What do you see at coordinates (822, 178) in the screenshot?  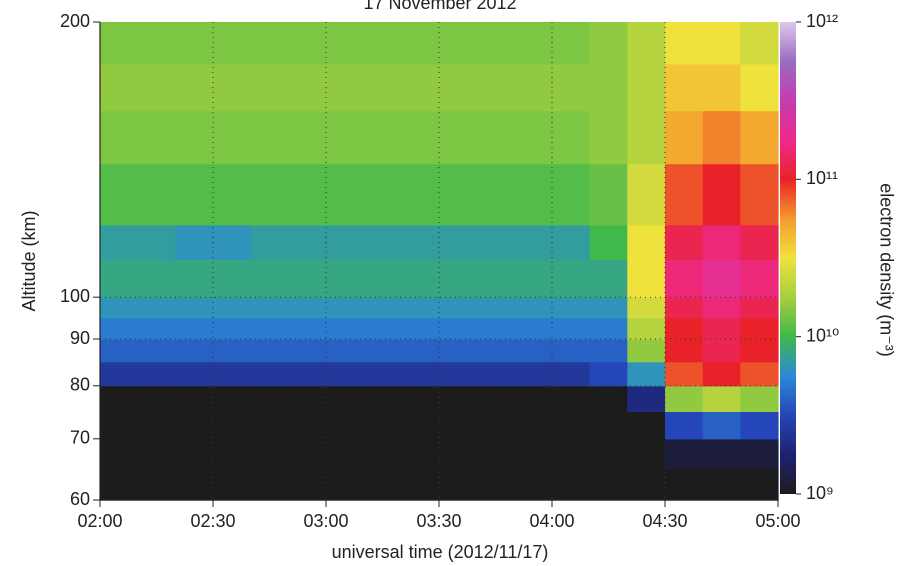 I see `colorbar-tick-label: 10¹¹` at bounding box center [822, 178].